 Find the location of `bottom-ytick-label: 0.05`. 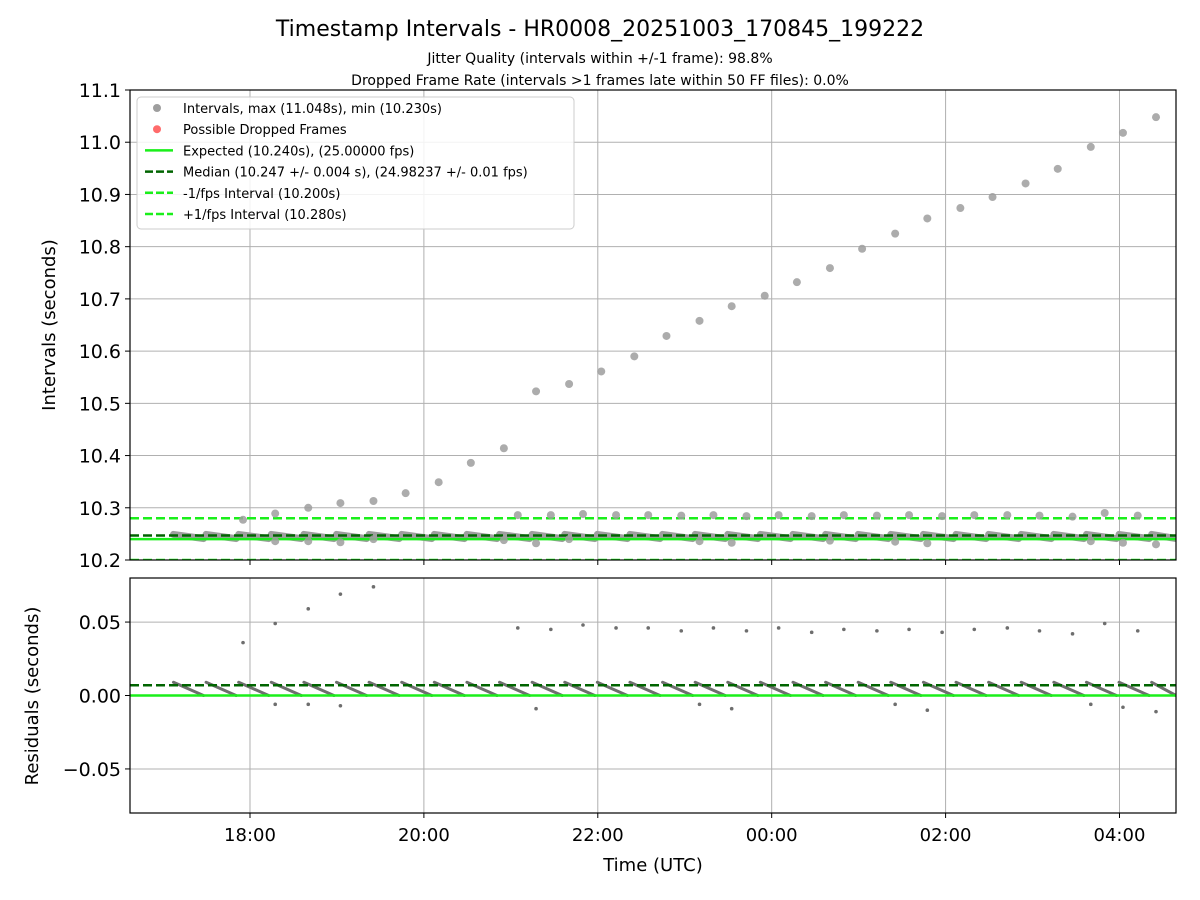

bottom-ytick-label: 0.05 is located at coordinates (100, 623).